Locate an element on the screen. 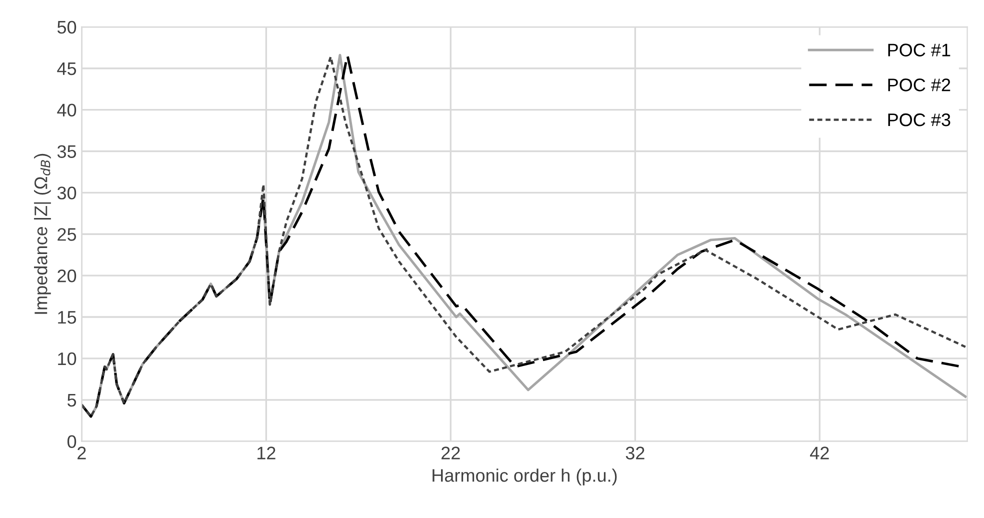 The width and height of the screenshot is (984, 518). y-axis-title: Impedance |Z| (Ω$_{dB}$) is located at coordinates (42, 234).